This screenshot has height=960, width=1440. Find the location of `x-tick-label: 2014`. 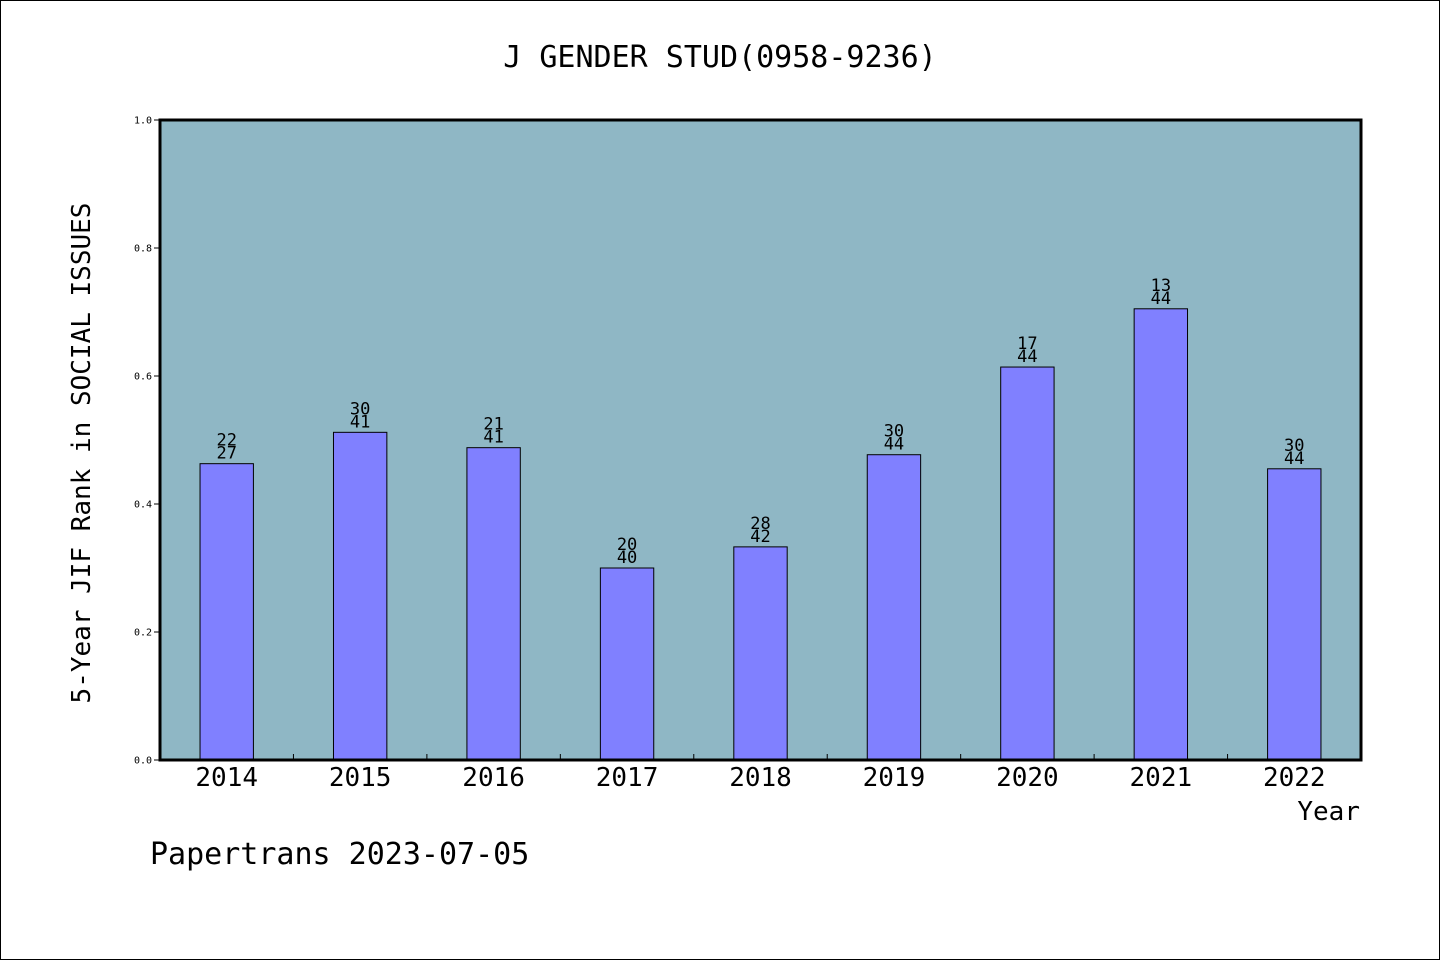

x-tick-label: 2014 is located at coordinates (226, 778).